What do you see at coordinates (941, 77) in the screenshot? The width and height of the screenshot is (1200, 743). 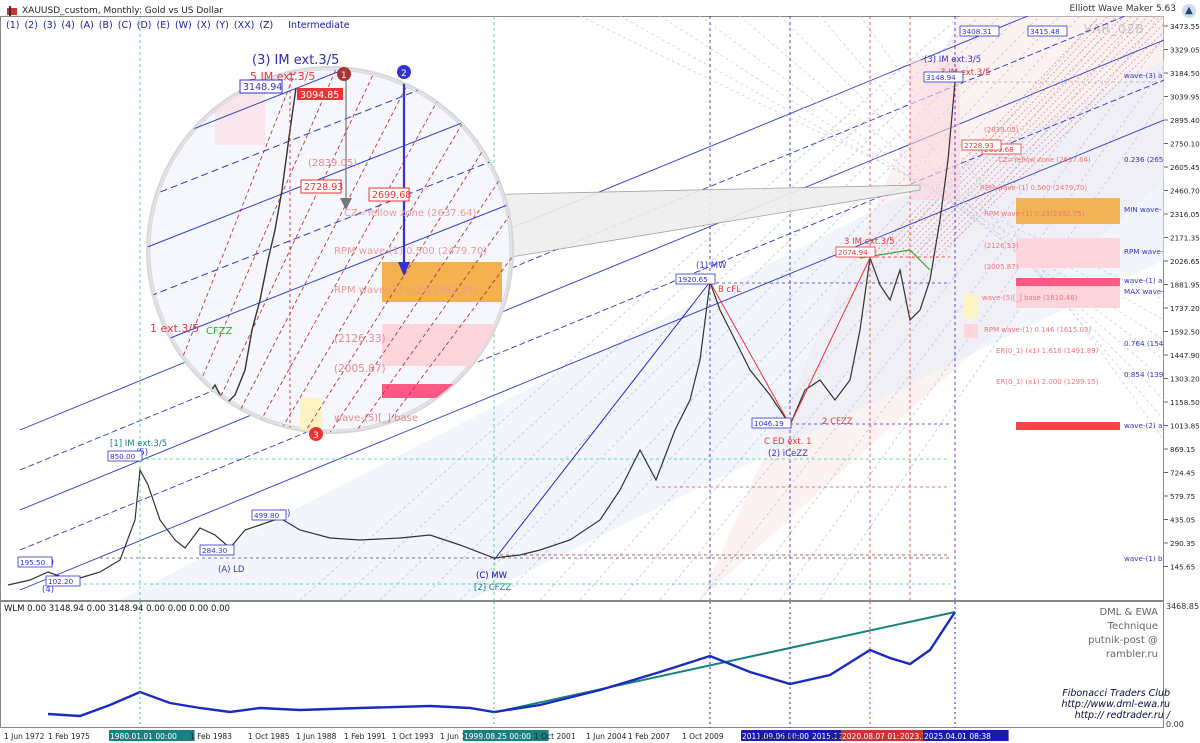 I see `price-box-label: 3148.94` at bounding box center [941, 77].